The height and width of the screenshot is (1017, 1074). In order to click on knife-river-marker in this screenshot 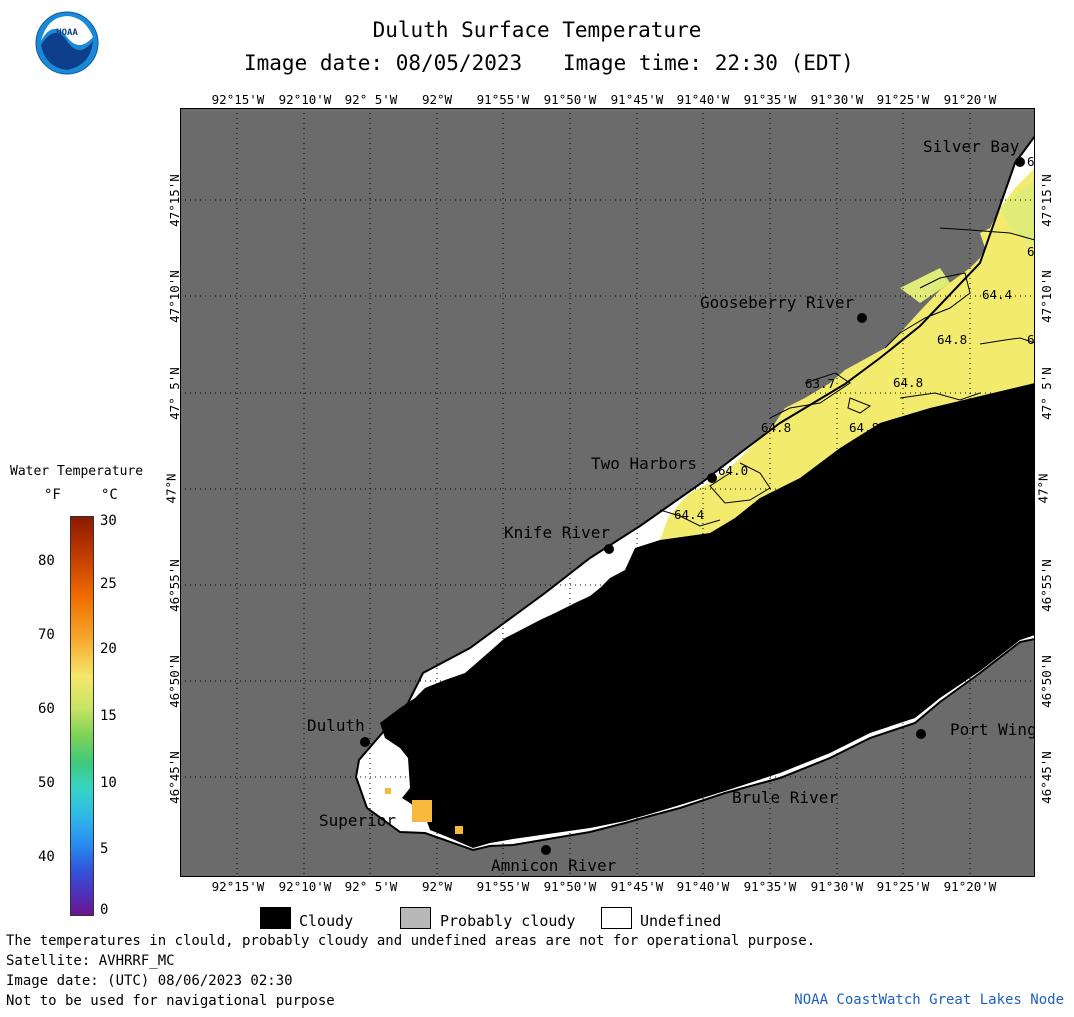, I will do `click(609, 549)`.